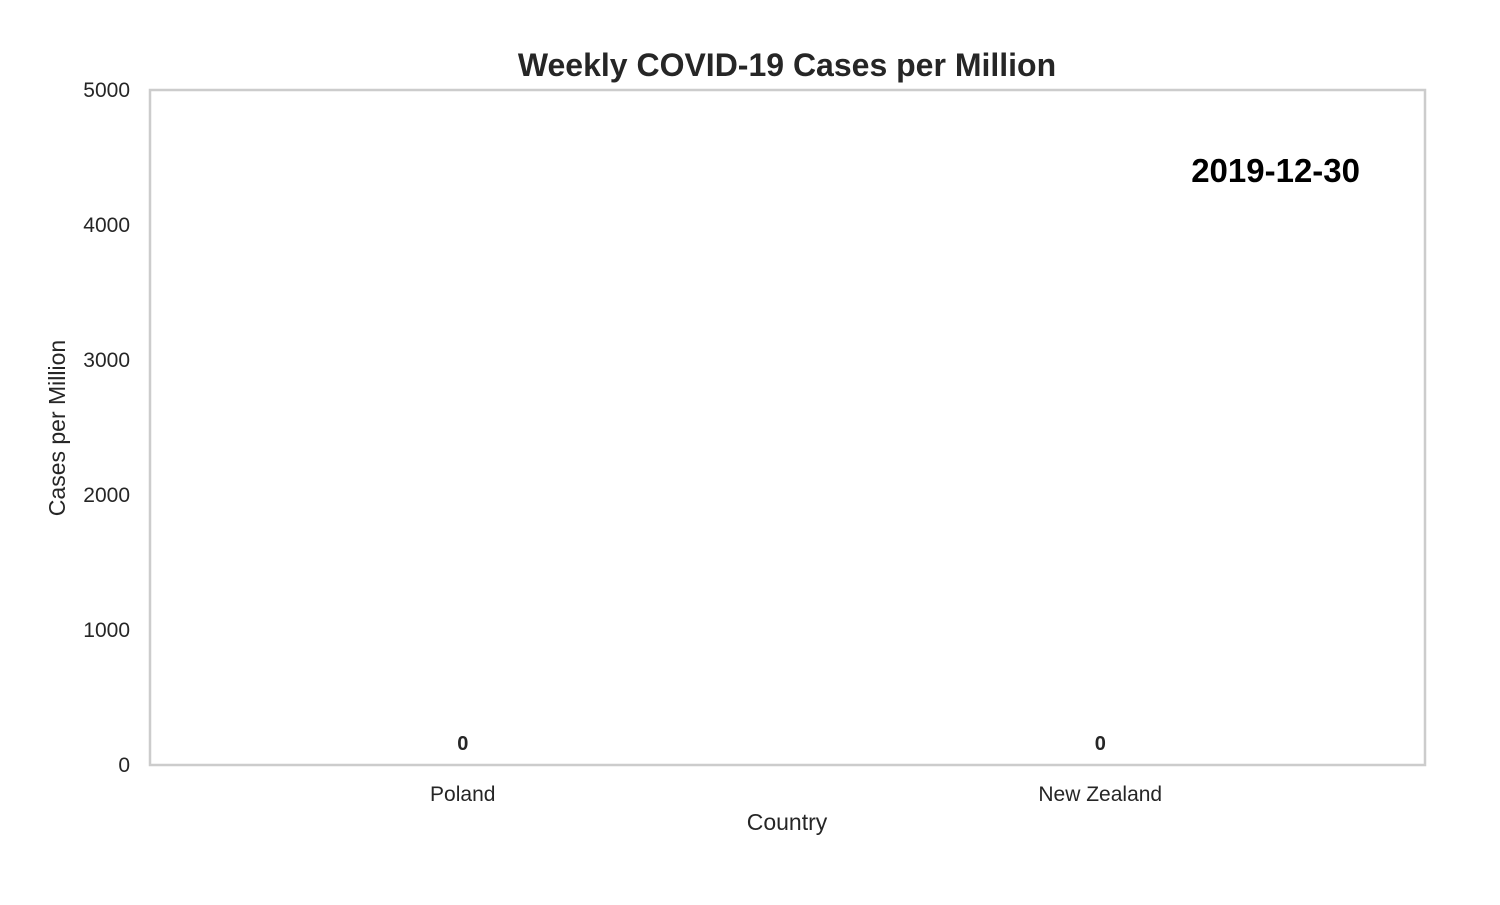  What do you see at coordinates (462, 794) in the screenshot?
I see `x-tick-label: Poland` at bounding box center [462, 794].